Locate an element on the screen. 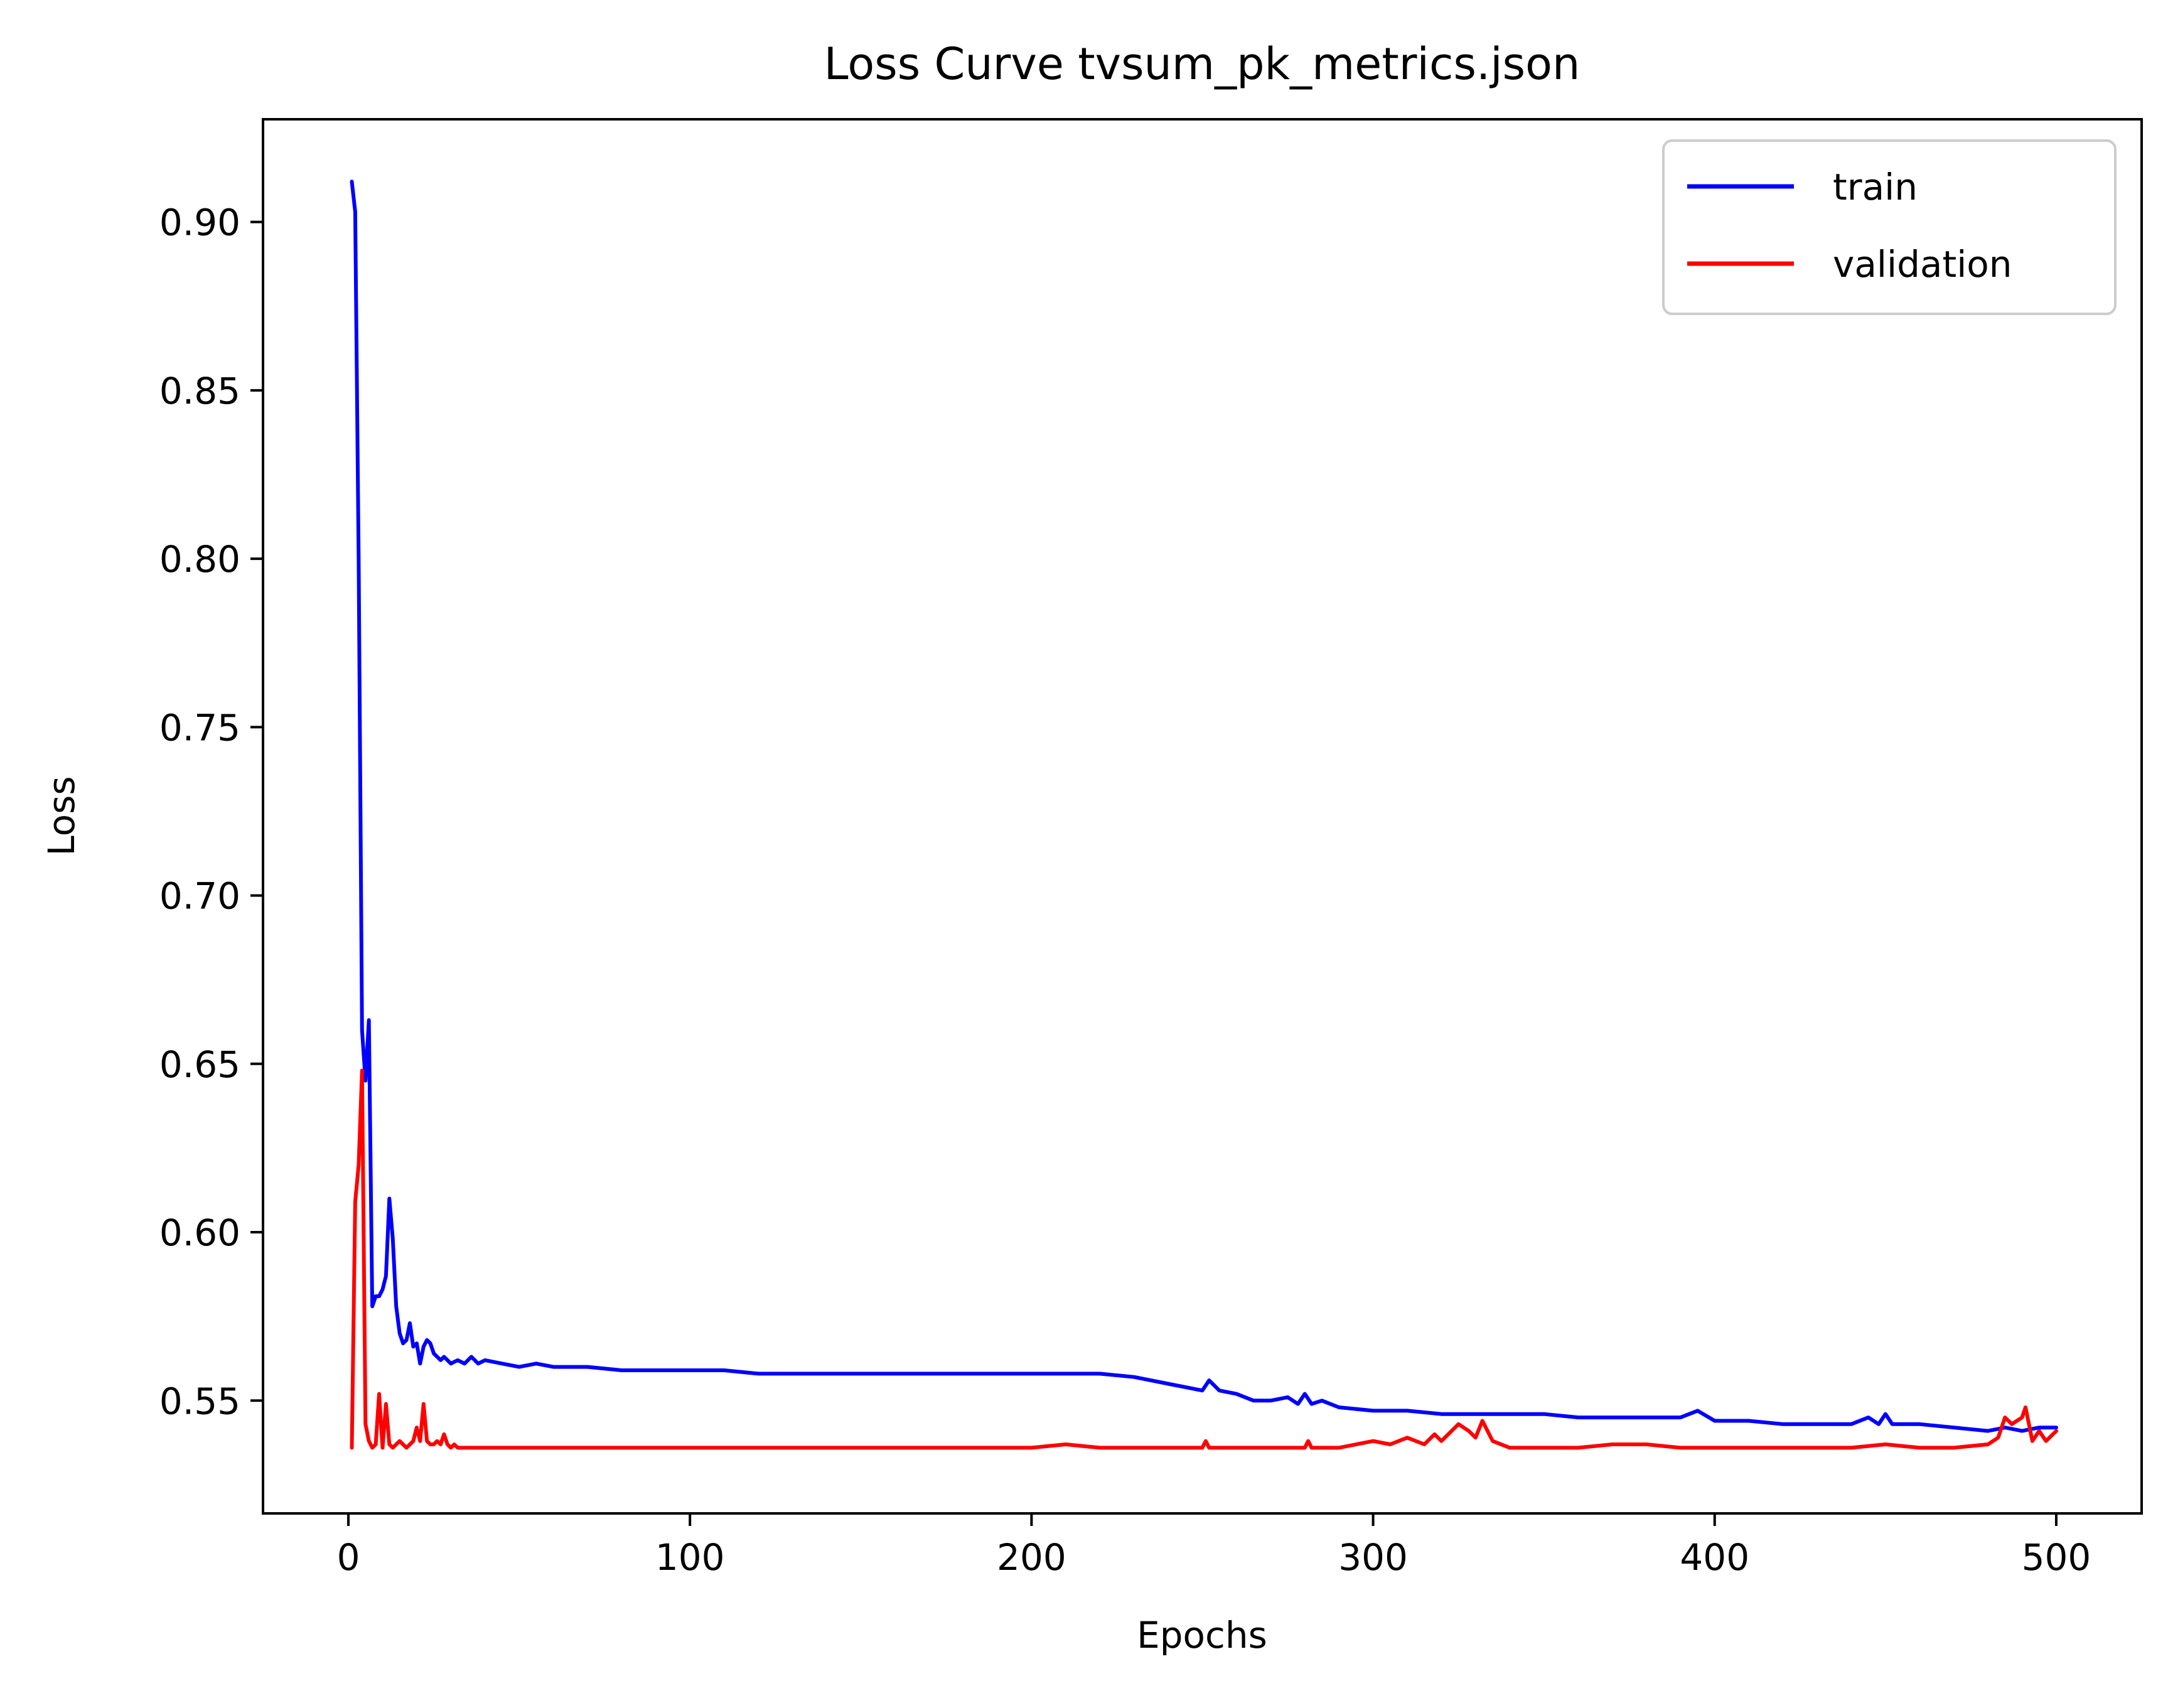 This screenshot has height=1708, width=2168. legend-box is located at coordinates (1889, 227).